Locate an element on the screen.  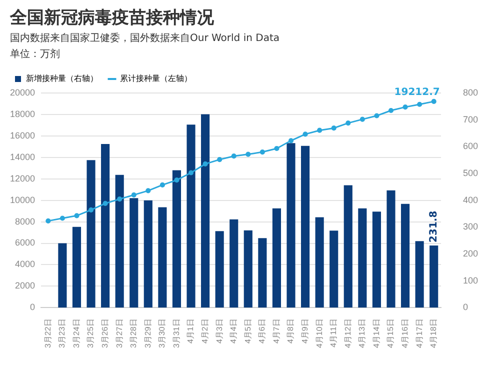
legend-label: 新增接种量（右轴） is located at coordinates (62, 79).